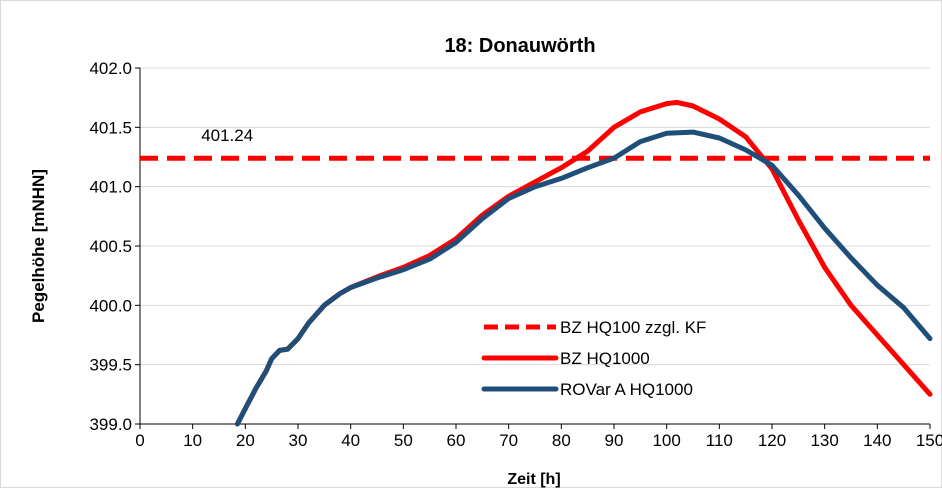 This screenshot has height=493, width=942. What do you see at coordinates (824, 440) in the screenshot?
I see `x-tick-label: 130` at bounding box center [824, 440].